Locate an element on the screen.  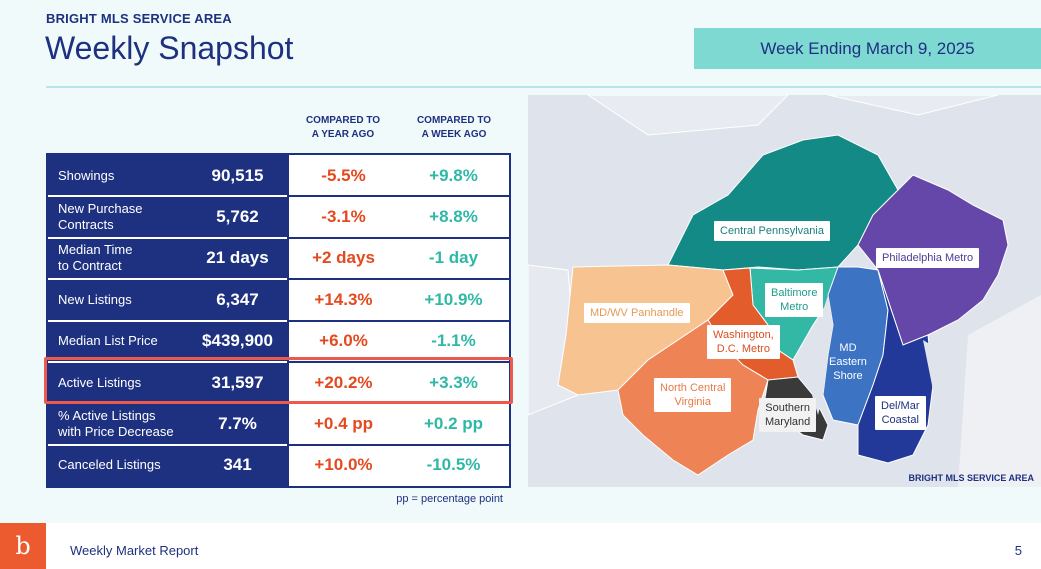
metric-value: 90,515 is located at coordinates (237, 176).